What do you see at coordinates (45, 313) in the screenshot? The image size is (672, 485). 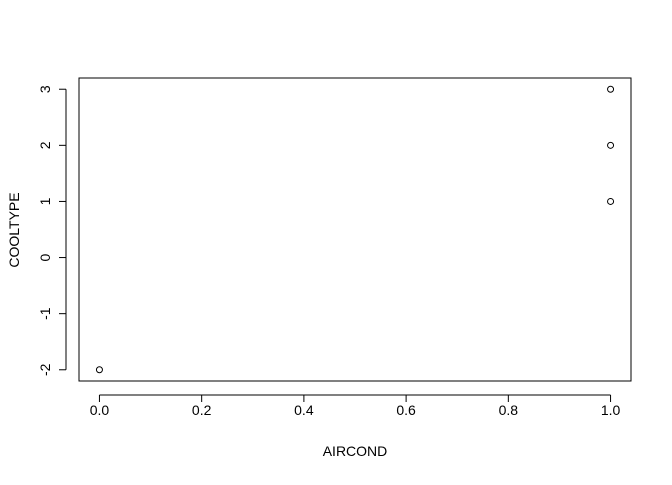 I see `y-tick-label: -1` at bounding box center [45, 313].